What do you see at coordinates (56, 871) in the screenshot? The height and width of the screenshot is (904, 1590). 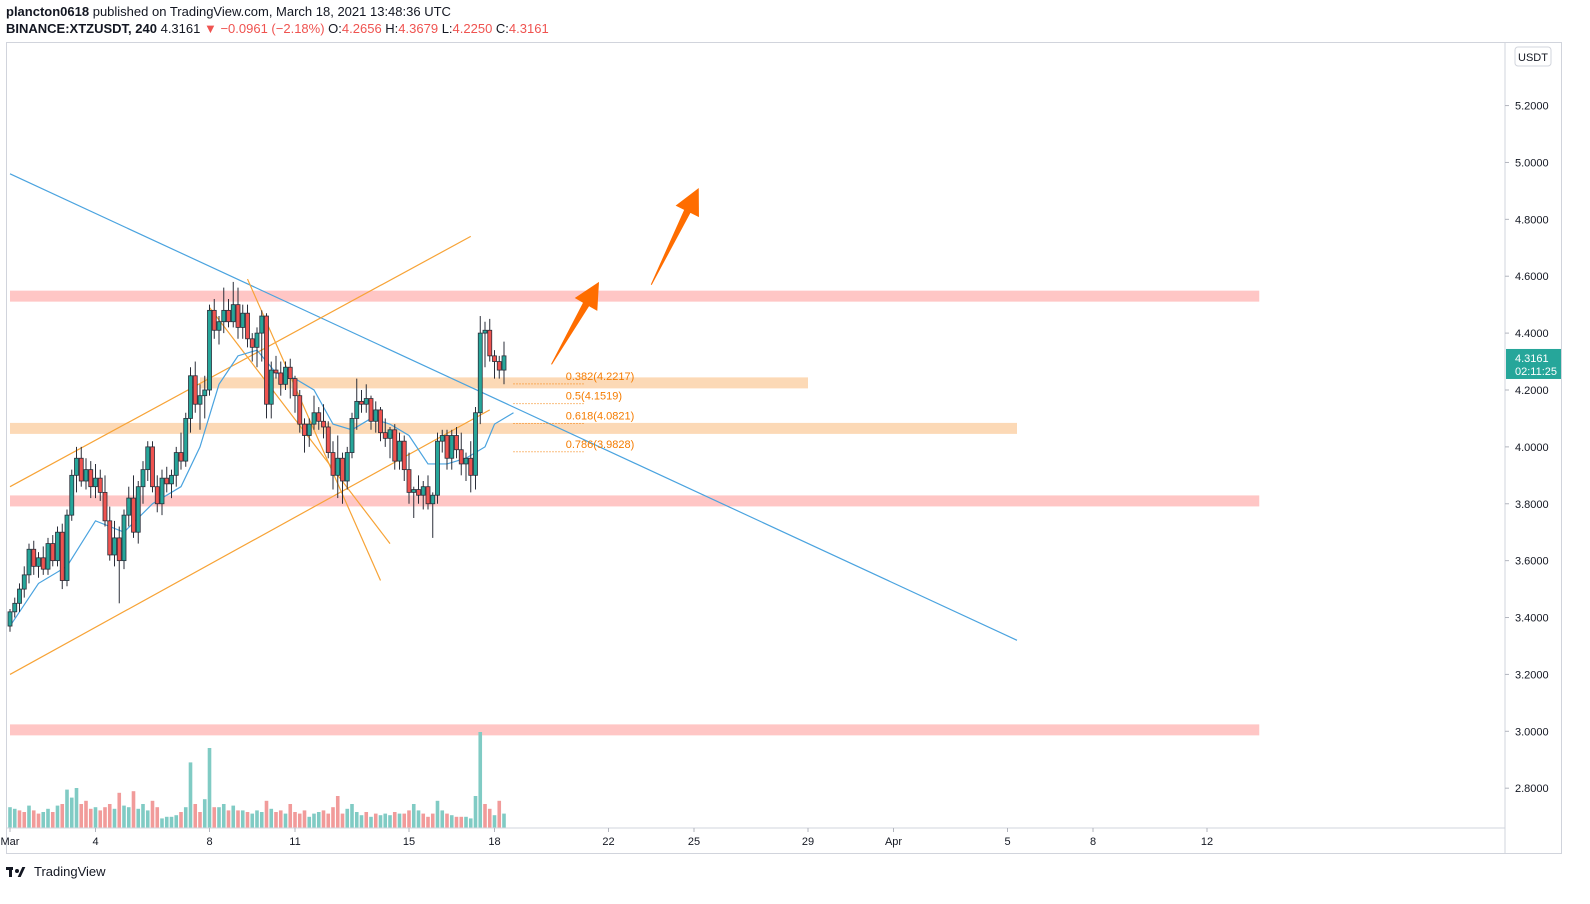 I see `tradingview-footer: TradingView` at bounding box center [56, 871].